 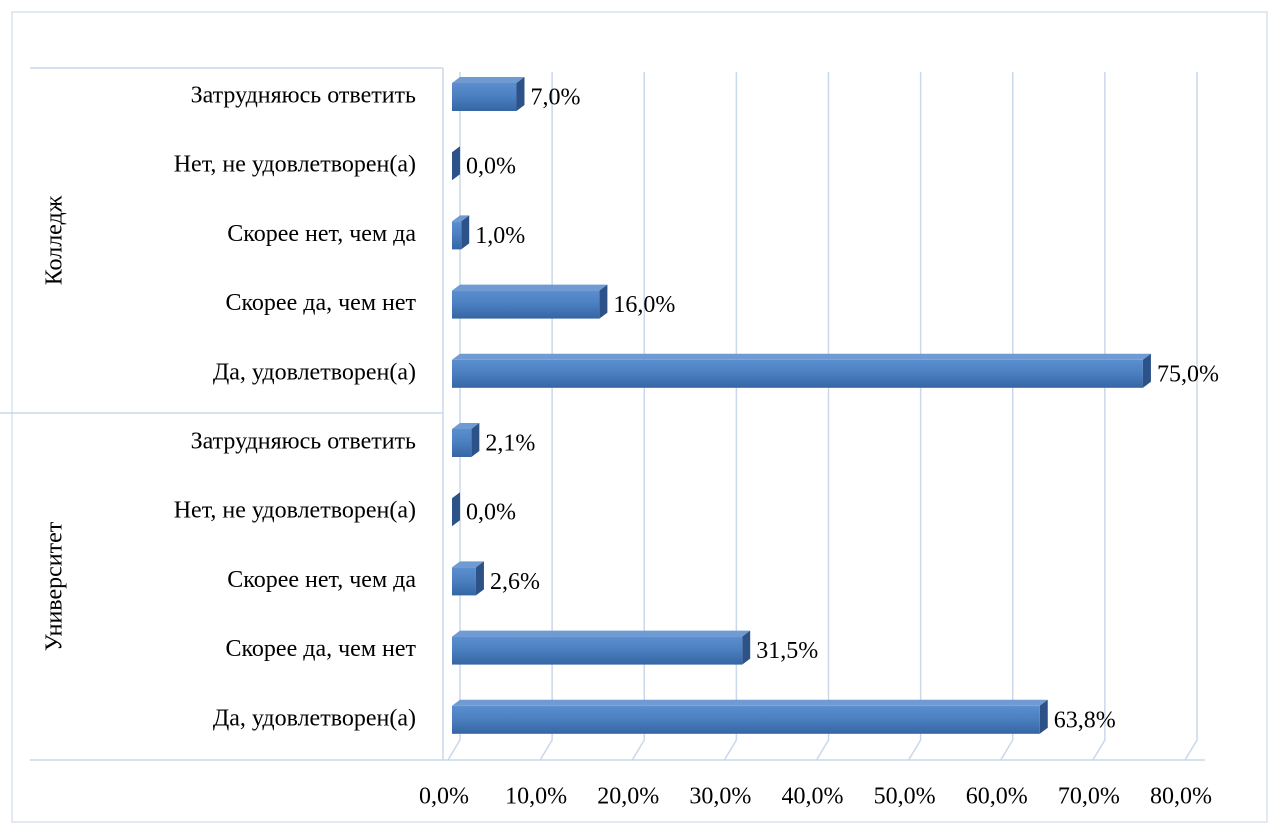 What do you see at coordinates (1181, 797) in the screenshot?
I see `x-tick-label: 80,0%` at bounding box center [1181, 797].